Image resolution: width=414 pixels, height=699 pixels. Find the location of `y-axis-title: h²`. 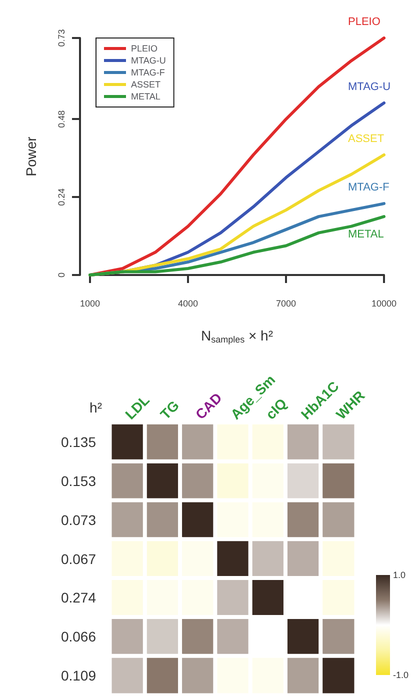

y-axis-title: h² is located at coordinates (96, 408).